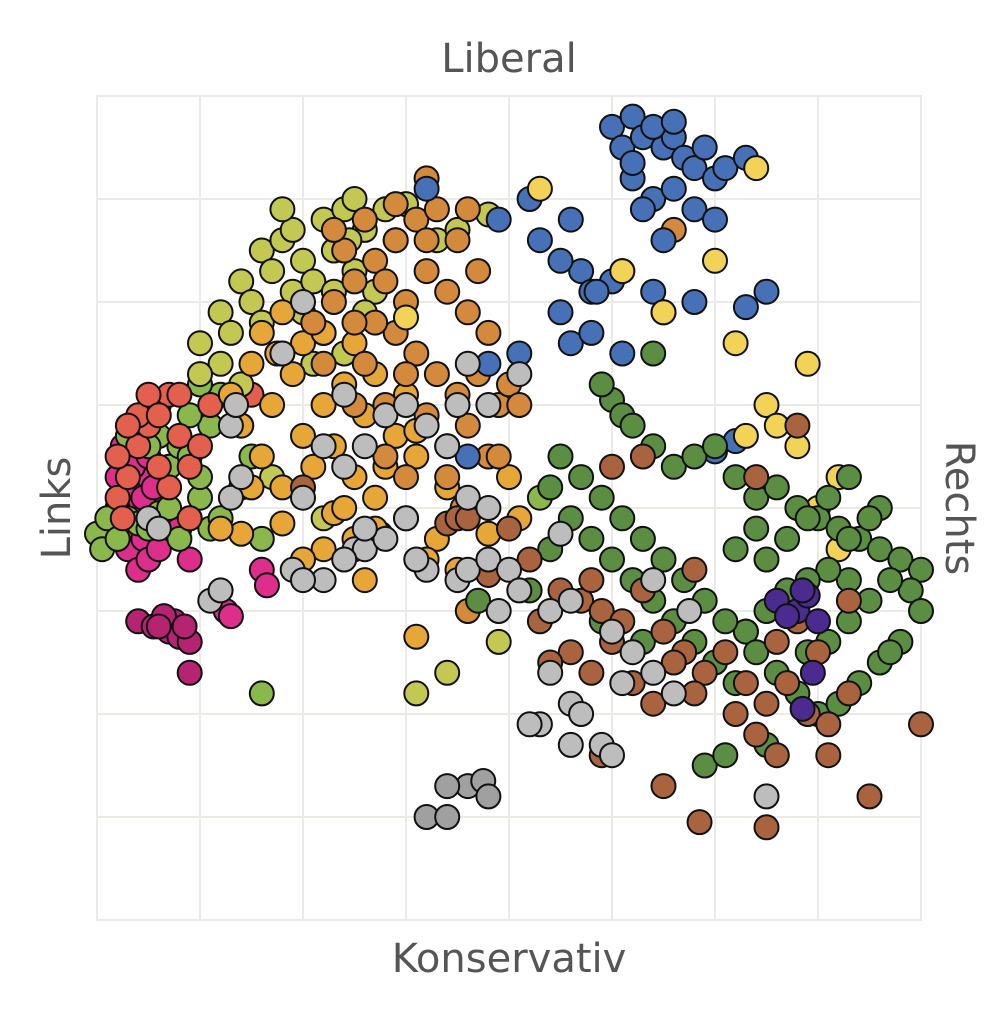 The height and width of the screenshot is (1024, 1000). Describe the element at coordinates (57, 508) in the screenshot. I see `axis-label-left: Links` at that location.